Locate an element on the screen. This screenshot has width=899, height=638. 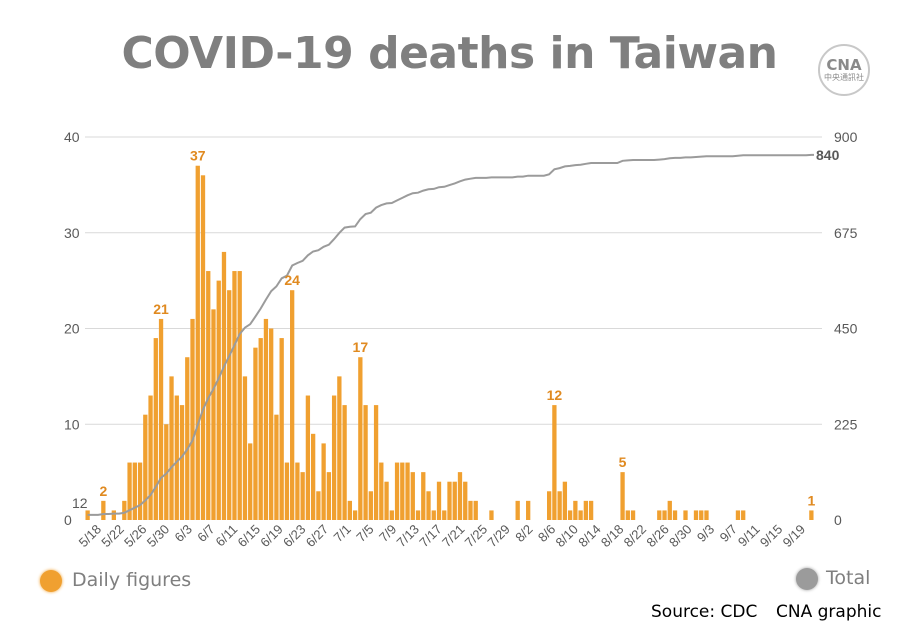
x-tick-label: 7/5 is located at coordinates (364, 533).